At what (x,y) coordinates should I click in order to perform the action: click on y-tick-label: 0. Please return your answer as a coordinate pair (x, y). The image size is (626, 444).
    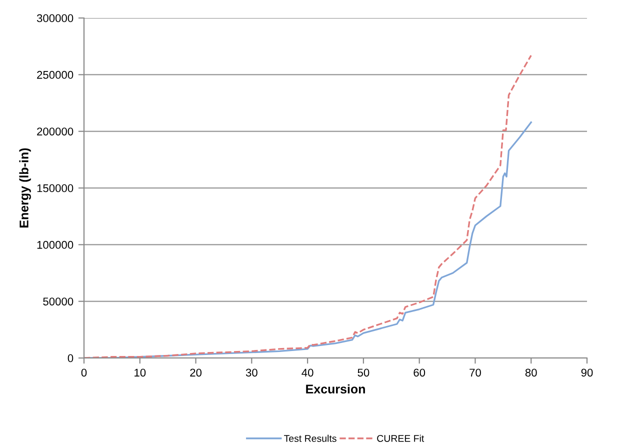
    Looking at the image, I should click on (71, 358).